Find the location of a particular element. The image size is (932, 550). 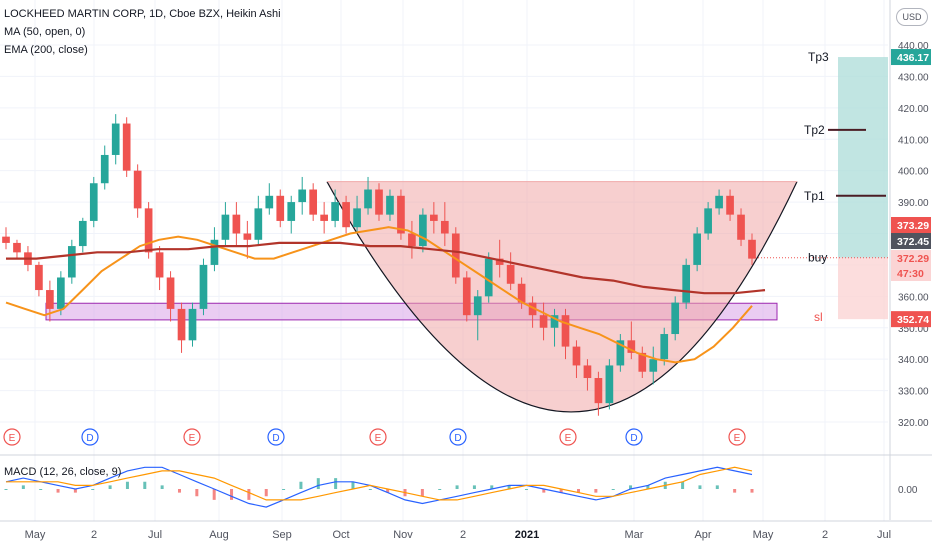

price-label-text: 372.45 is located at coordinates (913, 242).